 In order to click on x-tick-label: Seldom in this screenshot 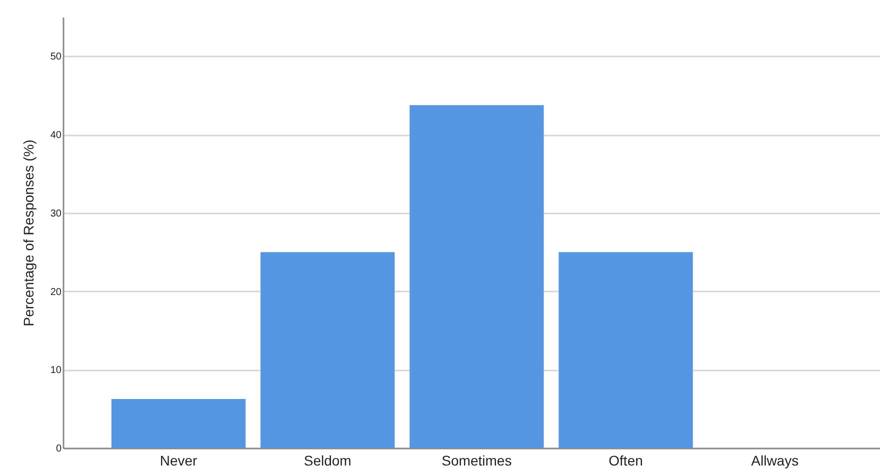, I will do `click(328, 460)`.